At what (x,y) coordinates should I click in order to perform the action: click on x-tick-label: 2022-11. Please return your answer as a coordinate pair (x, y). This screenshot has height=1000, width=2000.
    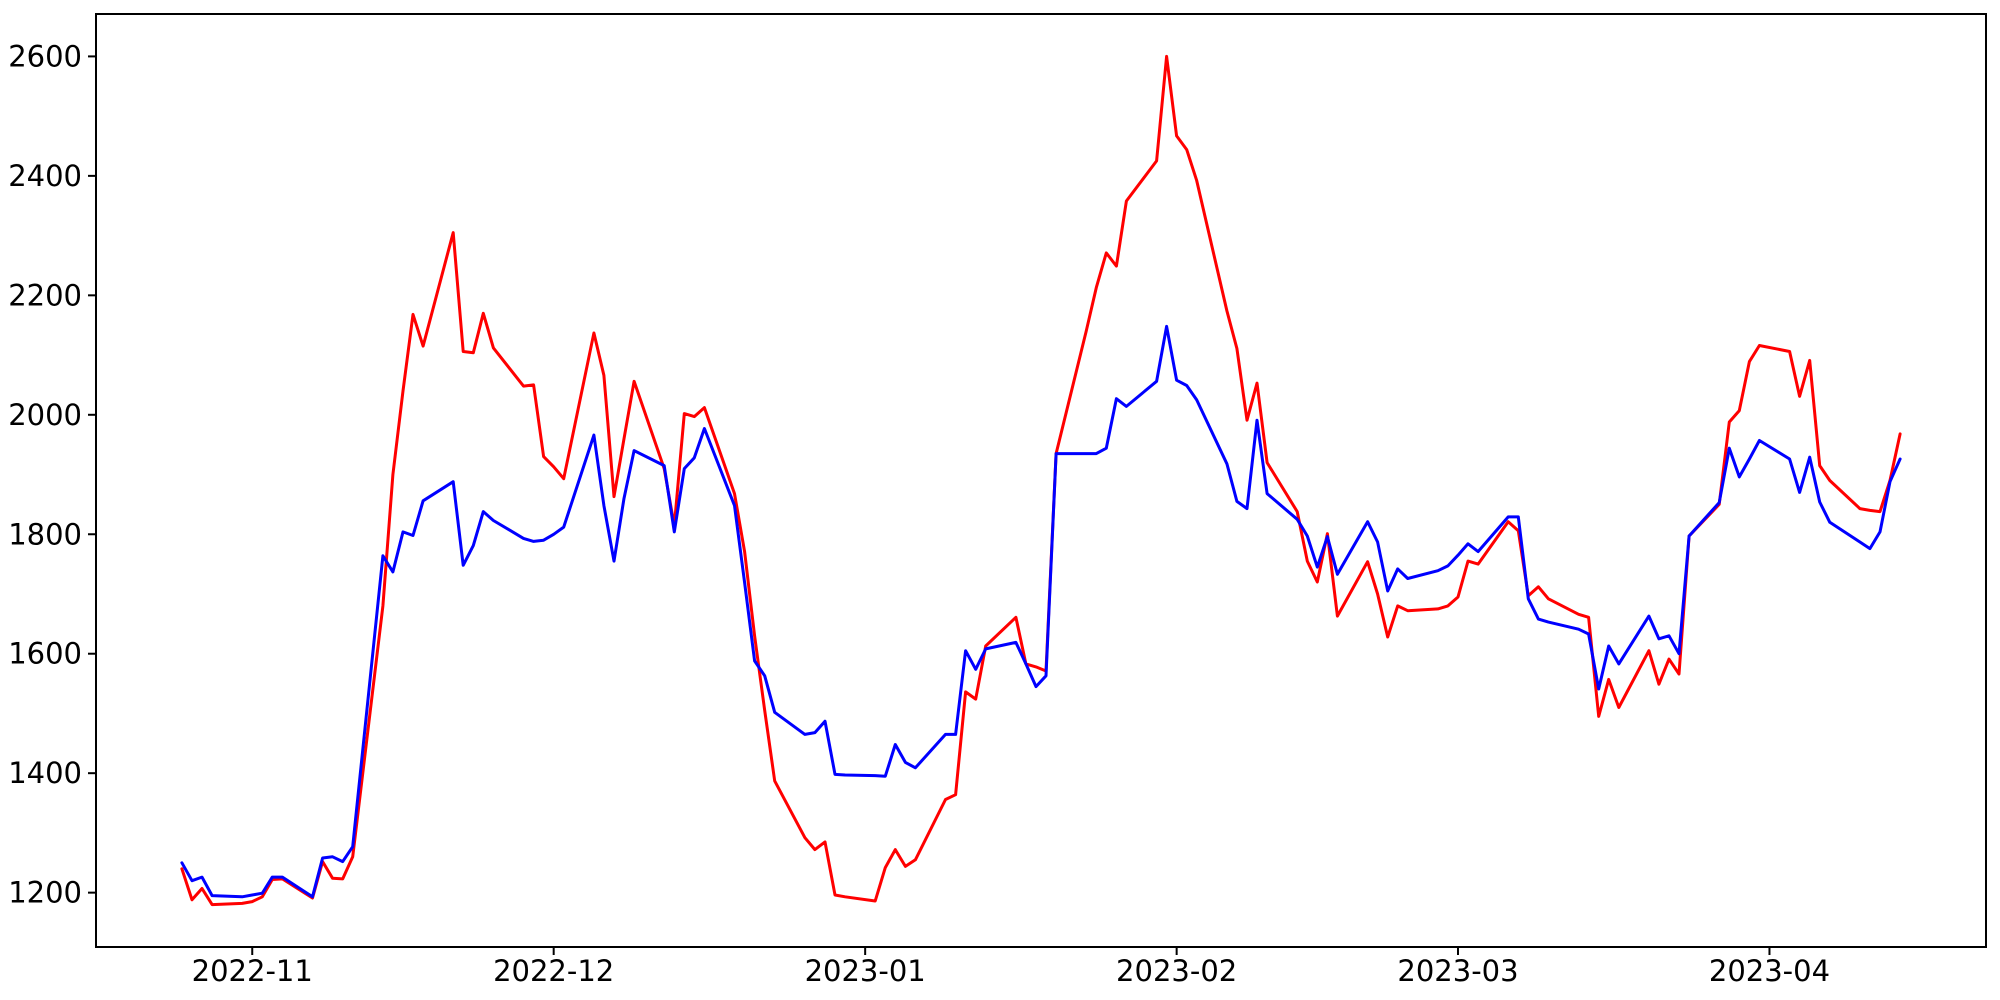
    Looking at the image, I should click on (252, 971).